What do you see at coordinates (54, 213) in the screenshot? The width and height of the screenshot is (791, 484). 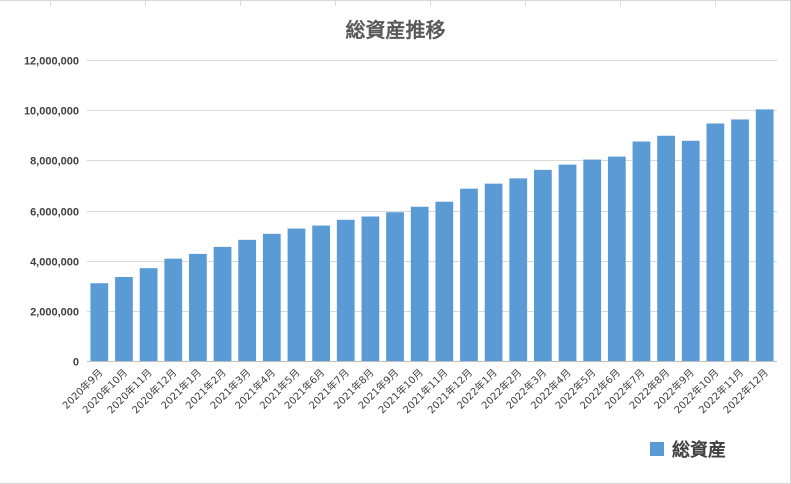 I see `y-tick-label: 6,000,000` at bounding box center [54, 213].